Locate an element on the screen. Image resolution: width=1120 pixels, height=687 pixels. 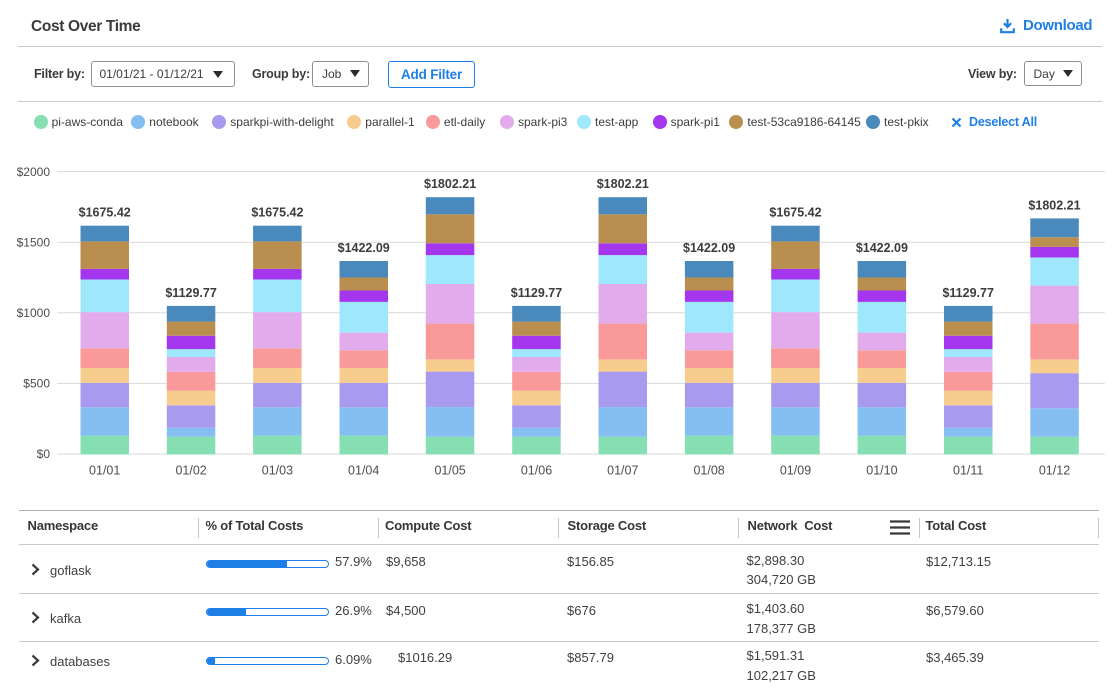
svg-text: $1000 is located at coordinates (34, 313).